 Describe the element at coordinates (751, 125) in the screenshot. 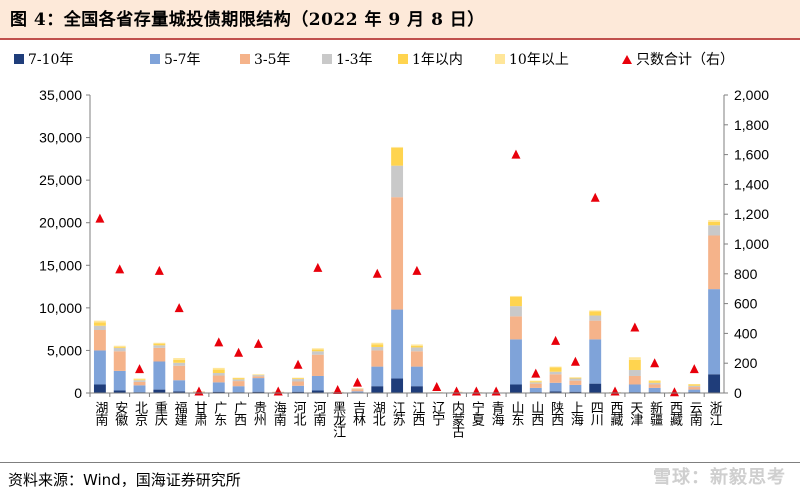

I see `y-right-tick-label: 1,800` at that location.